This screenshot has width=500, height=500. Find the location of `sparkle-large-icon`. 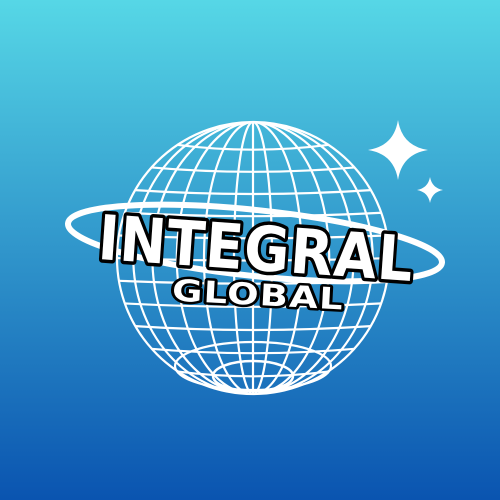

sparkle-large-icon is located at coordinates (398, 150).